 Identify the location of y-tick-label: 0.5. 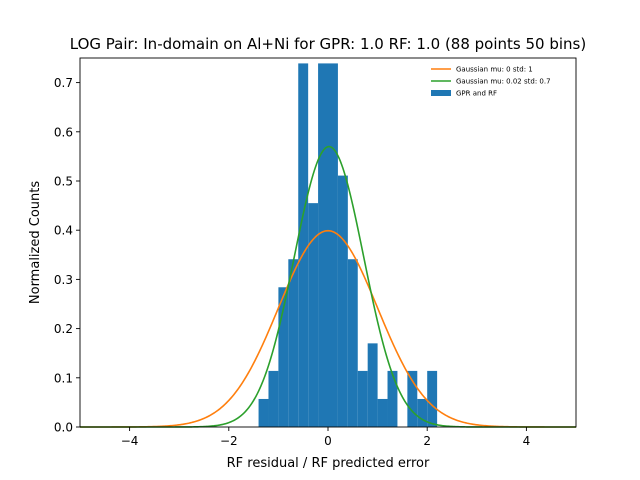
(63, 182).